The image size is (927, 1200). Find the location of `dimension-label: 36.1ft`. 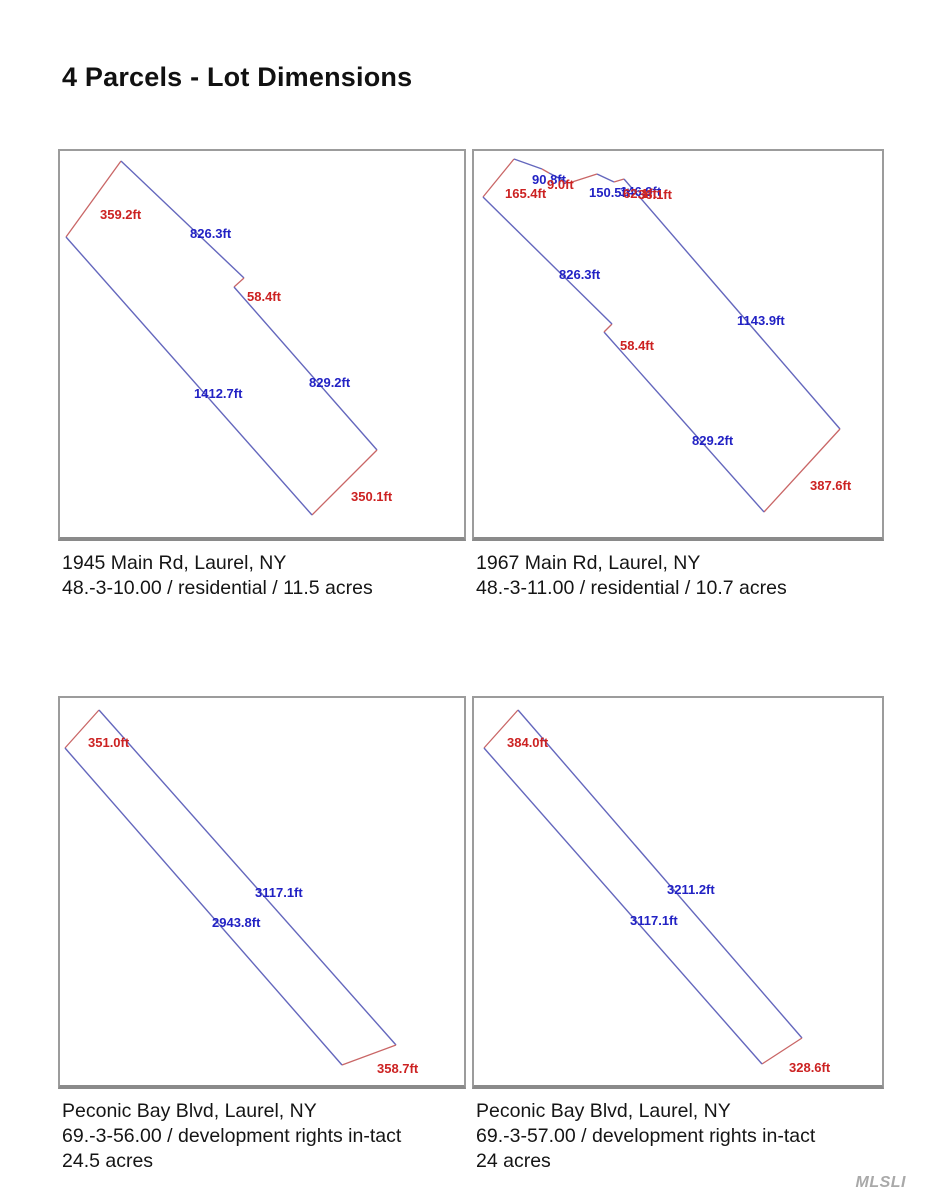

dimension-label: 36.1ft is located at coordinates (655, 194).